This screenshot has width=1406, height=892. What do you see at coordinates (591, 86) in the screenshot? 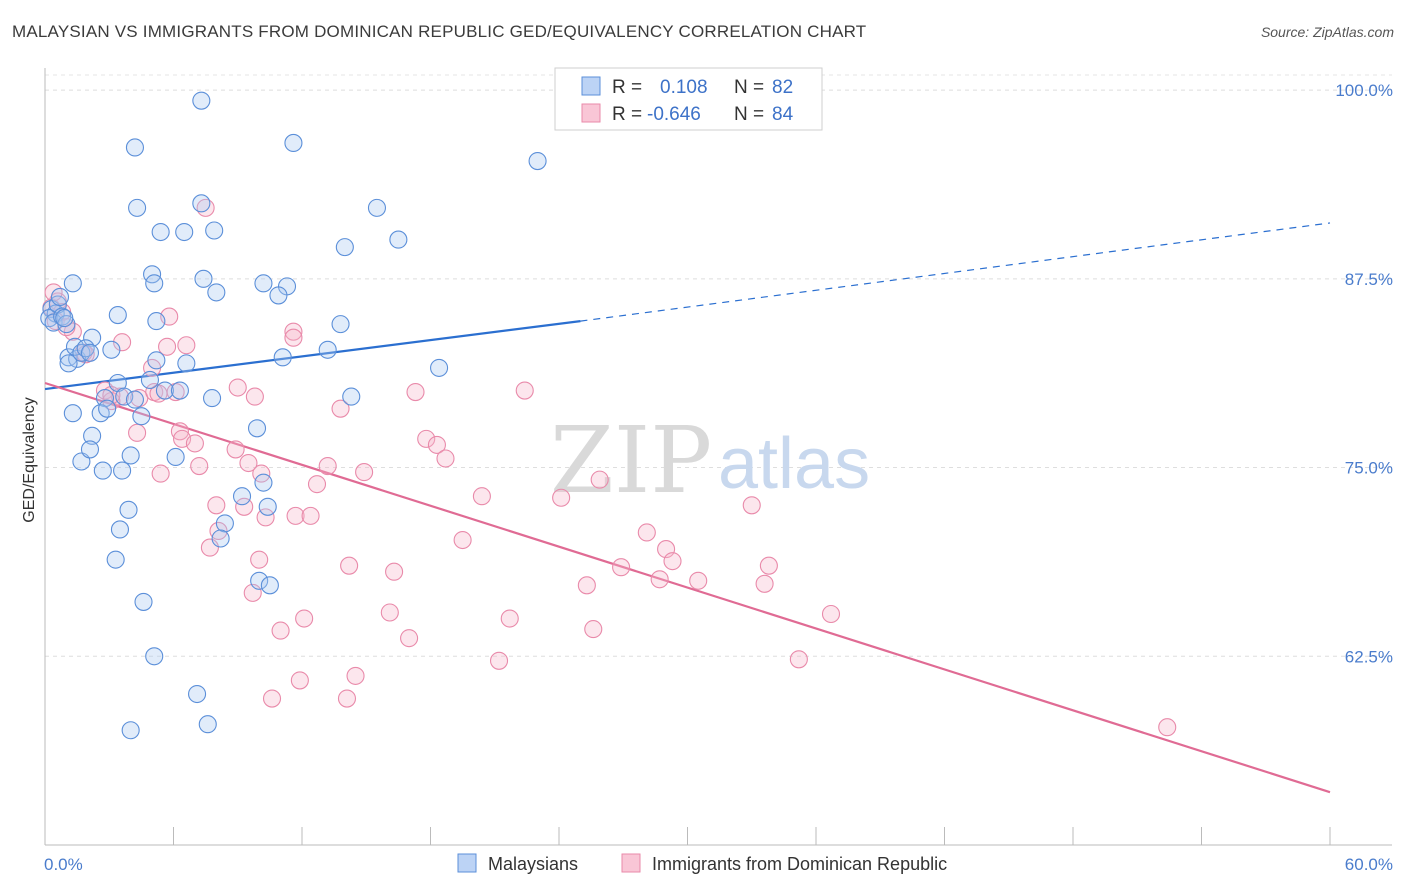
I see `legend-swatch-blue` at bounding box center [591, 86].